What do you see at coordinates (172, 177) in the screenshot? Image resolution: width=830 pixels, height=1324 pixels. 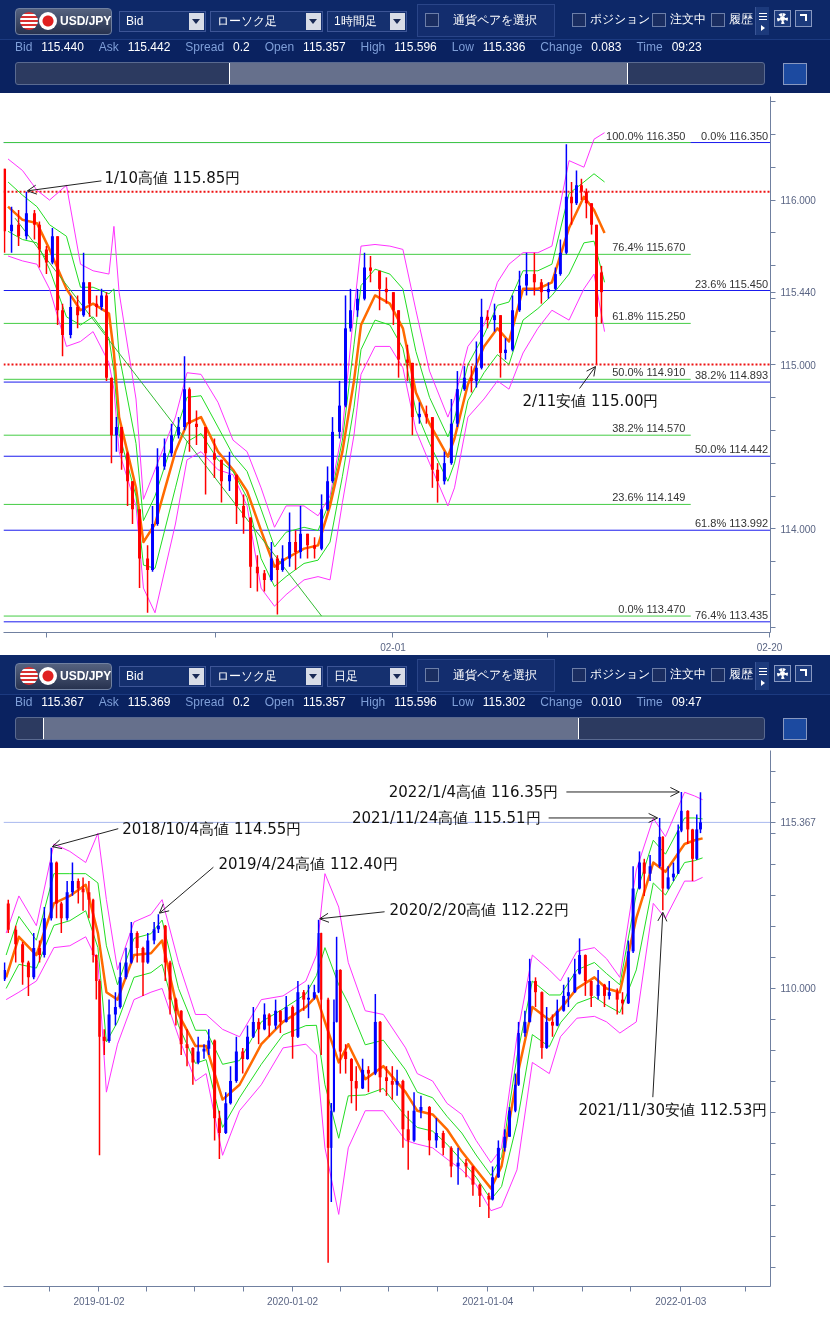 I see `annotation: 1/10高値 115.85円` at bounding box center [172, 177].